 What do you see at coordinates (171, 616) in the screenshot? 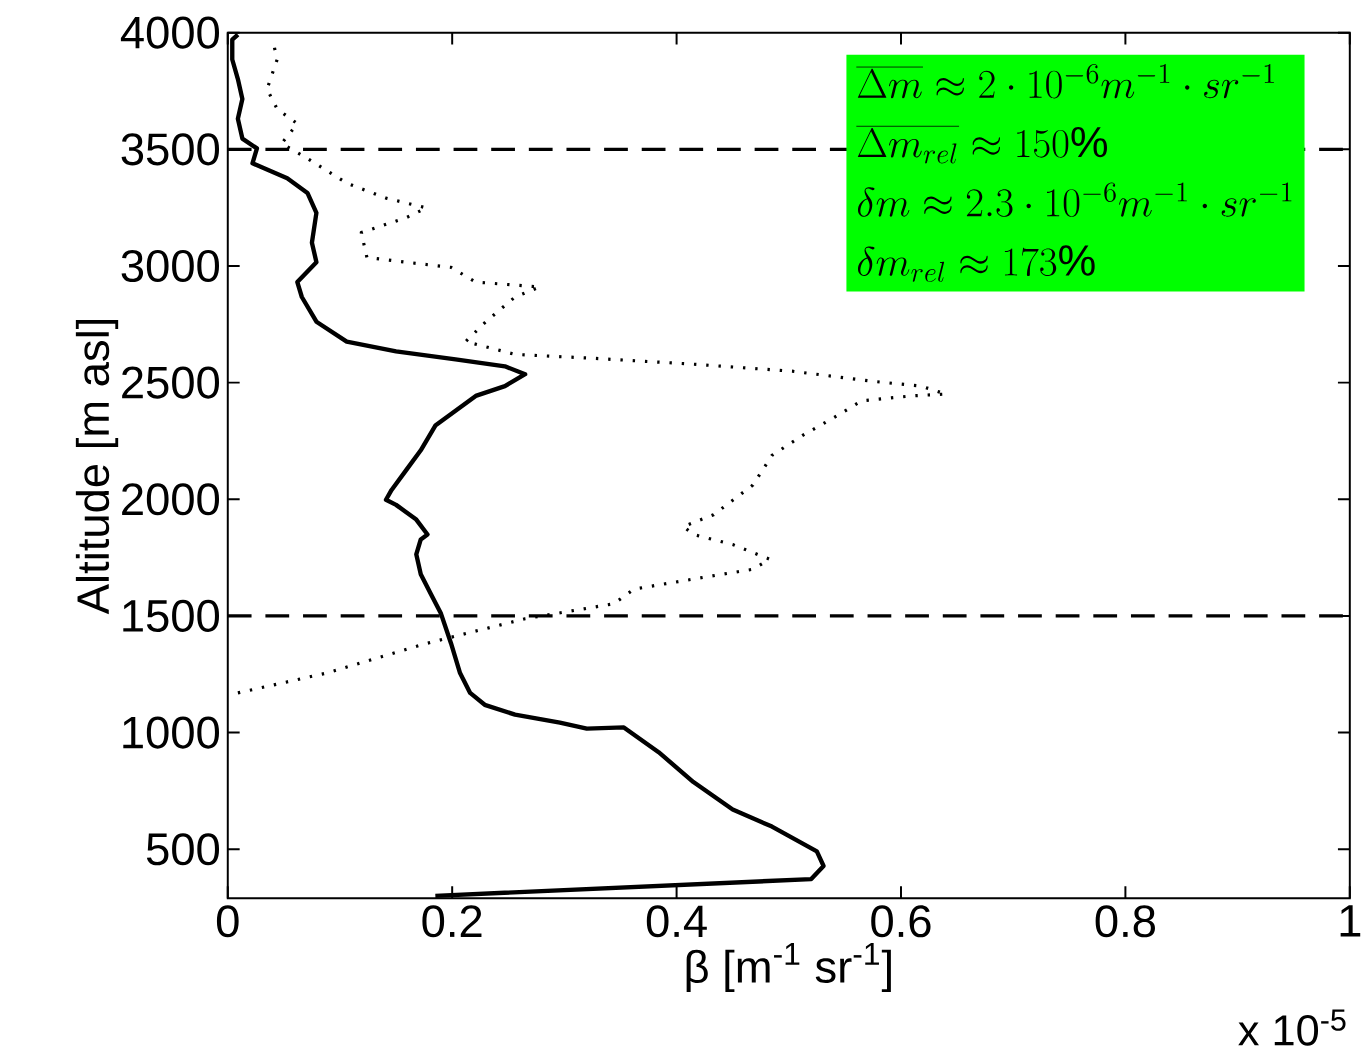
I see `y-tick-label: 1500` at bounding box center [171, 616].